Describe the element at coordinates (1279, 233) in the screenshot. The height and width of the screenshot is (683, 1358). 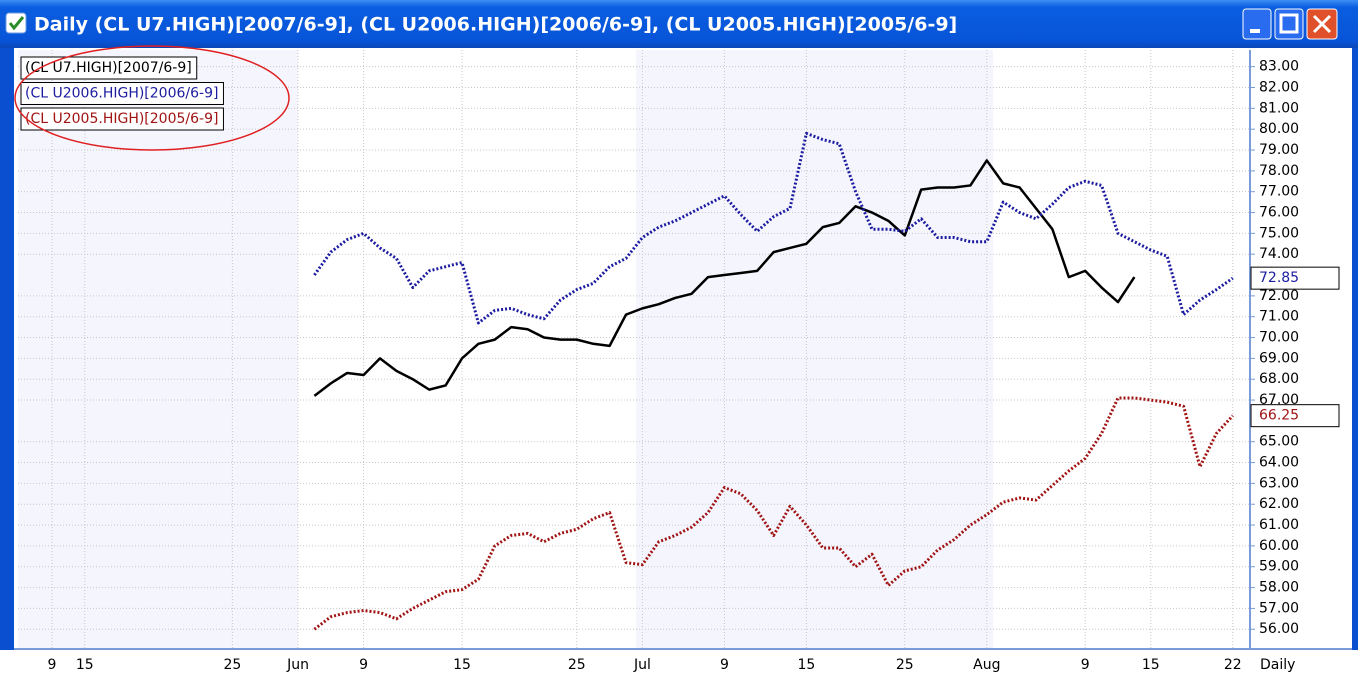
I see `y-tick-label: 75.00` at that location.